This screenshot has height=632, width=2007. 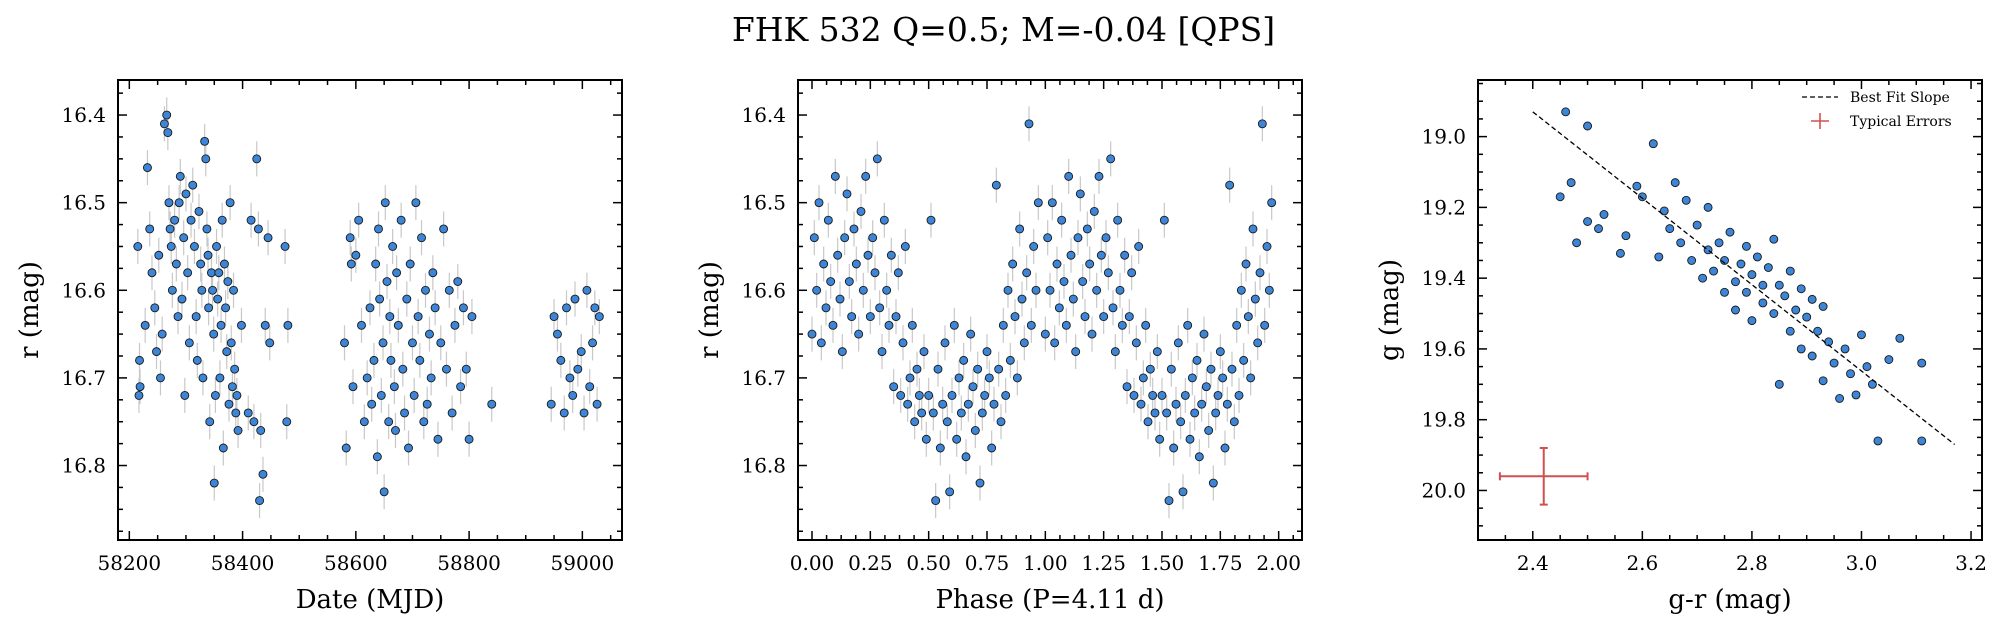 What do you see at coordinates (243, 563) in the screenshot?
I see `x-tick-label: 58400` at bounding box center [243, 563].